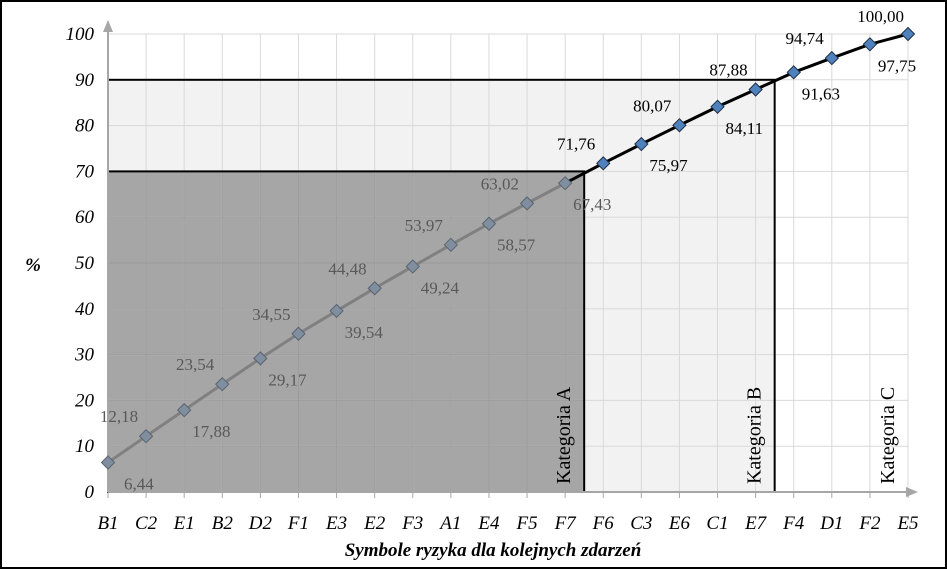  Describe the element at coordinates (85, 263) in the screenshot. I see `y-tick-label-5: 50` at that location.